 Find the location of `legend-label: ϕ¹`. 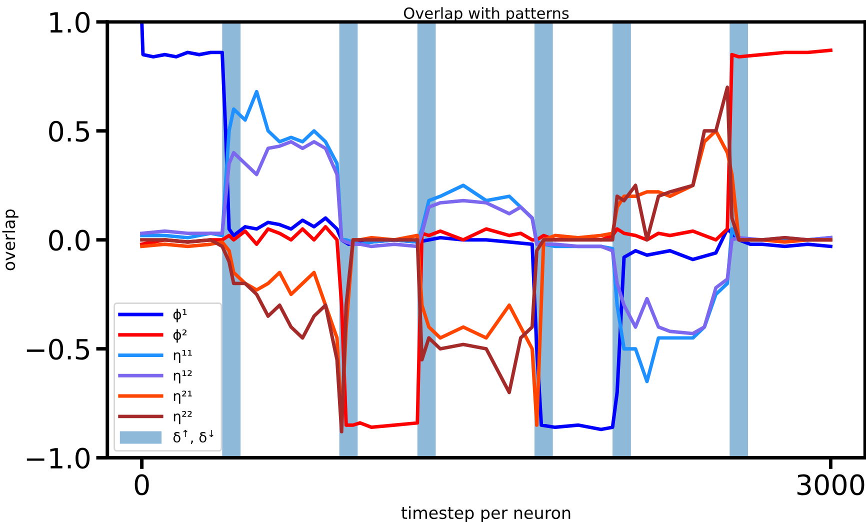

legend-label: ϕ¹ is located at coordinates (180, 315).